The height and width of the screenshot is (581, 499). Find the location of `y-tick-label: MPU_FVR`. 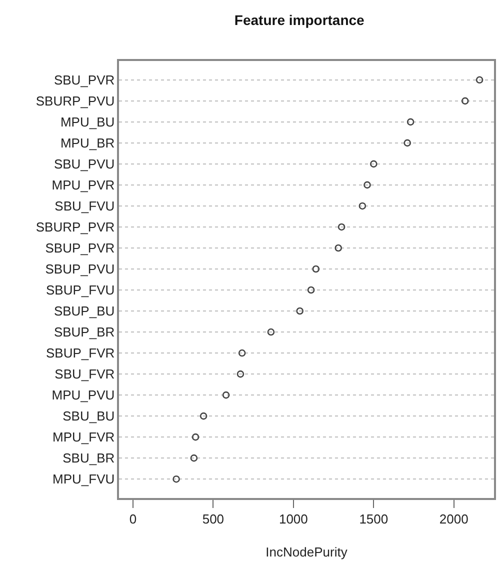

y-tick-label: MPU_FVR is located at coordinates (83, 437).